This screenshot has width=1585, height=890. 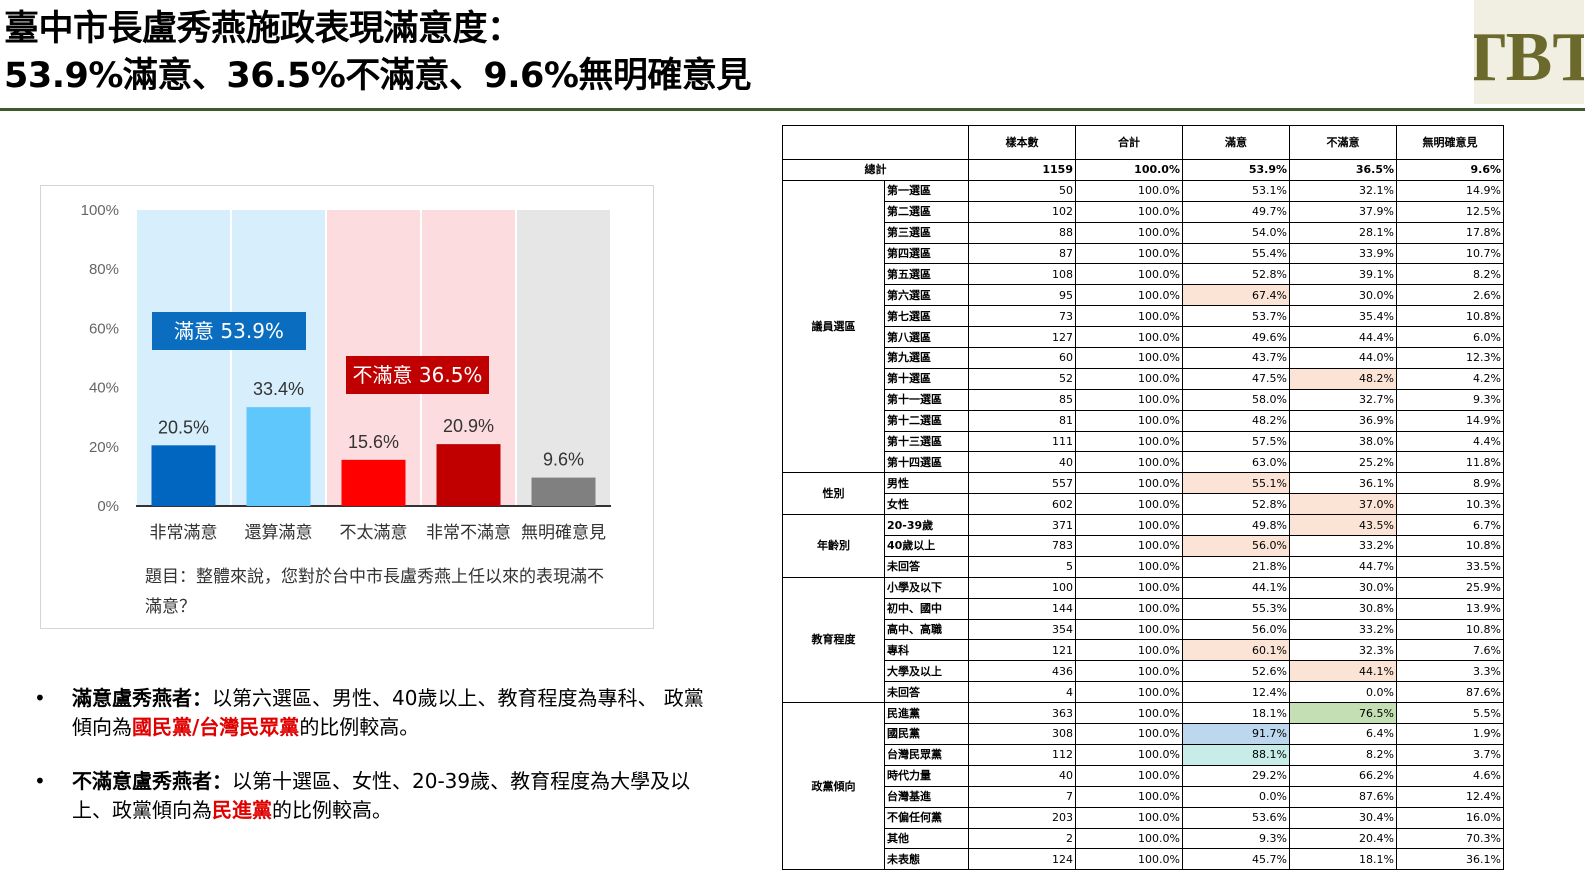 I want to click on table-cell: 16.0%, so click(x=1450, y=817).